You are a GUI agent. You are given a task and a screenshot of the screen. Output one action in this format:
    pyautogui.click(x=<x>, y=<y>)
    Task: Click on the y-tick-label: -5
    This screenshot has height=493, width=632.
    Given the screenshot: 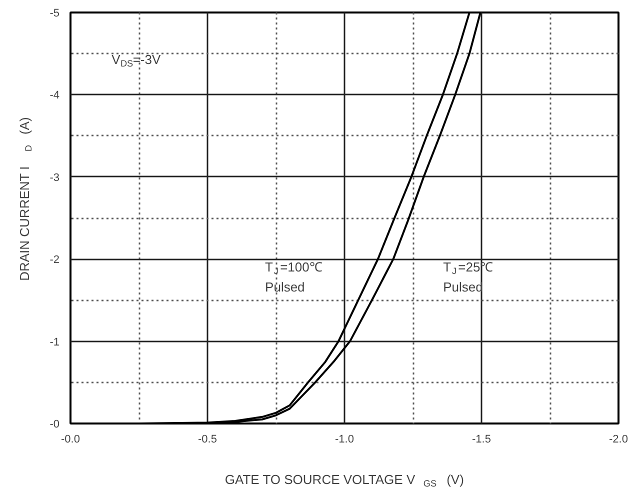 What is the action you would take?
    pyautogui.click(x=55, y=14)
    